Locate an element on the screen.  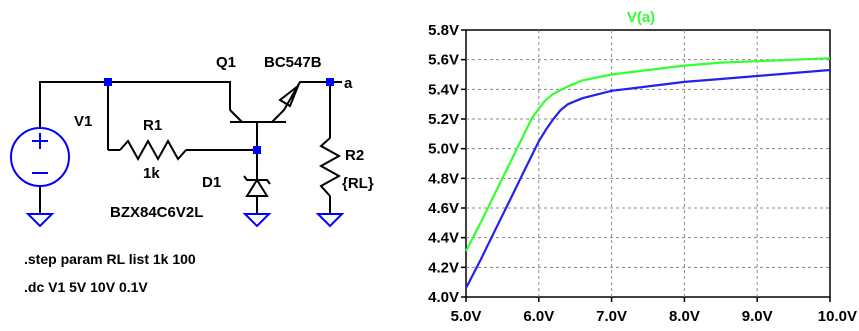
x-tick-label: 9.0V is located at coordinates (757, 316).